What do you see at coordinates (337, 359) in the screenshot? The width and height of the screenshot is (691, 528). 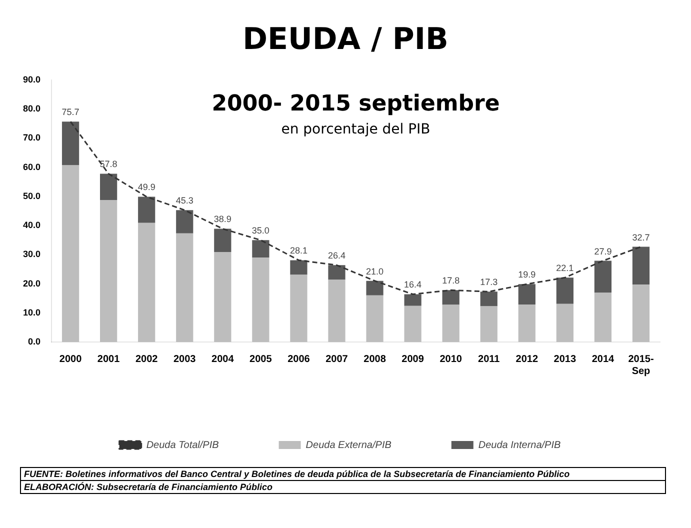 I see `x-tick-label: 2007` at bounding box center [337, 359].